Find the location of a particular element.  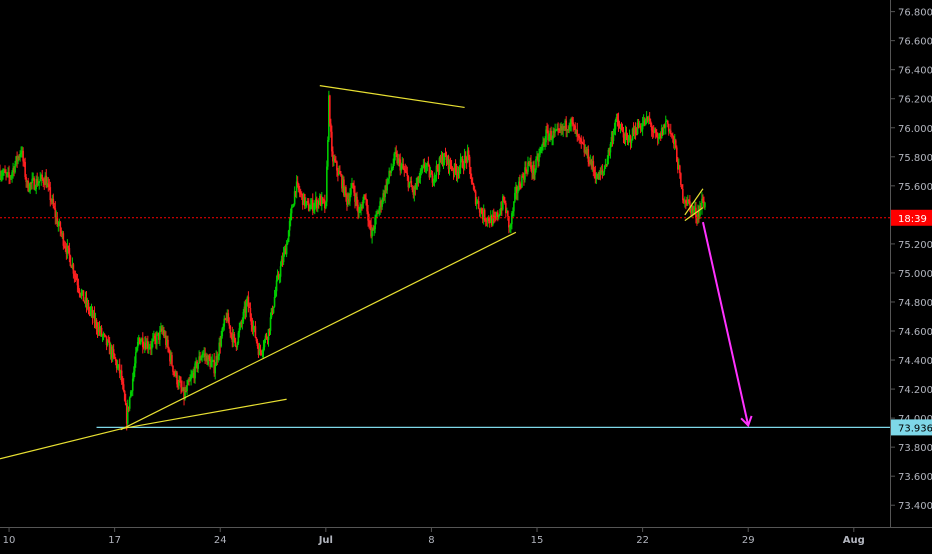

wedge-top is located at coordinates (694, 202).